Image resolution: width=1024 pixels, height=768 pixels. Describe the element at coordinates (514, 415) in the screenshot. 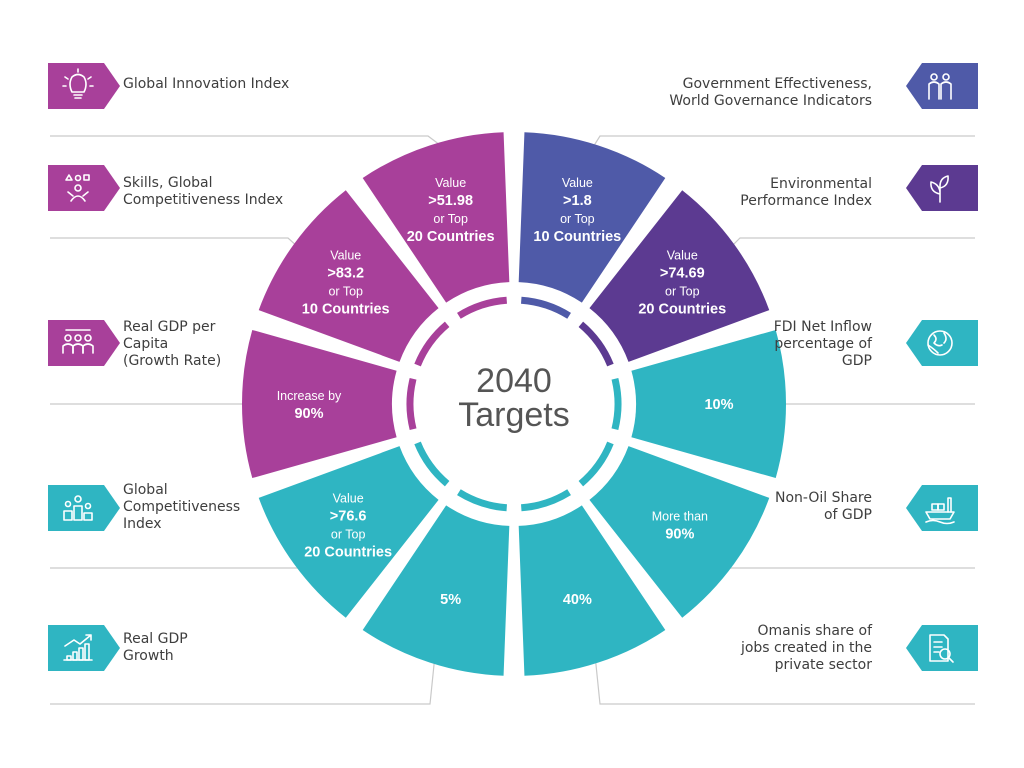

I see `center-title-targets: Targets` at that location.